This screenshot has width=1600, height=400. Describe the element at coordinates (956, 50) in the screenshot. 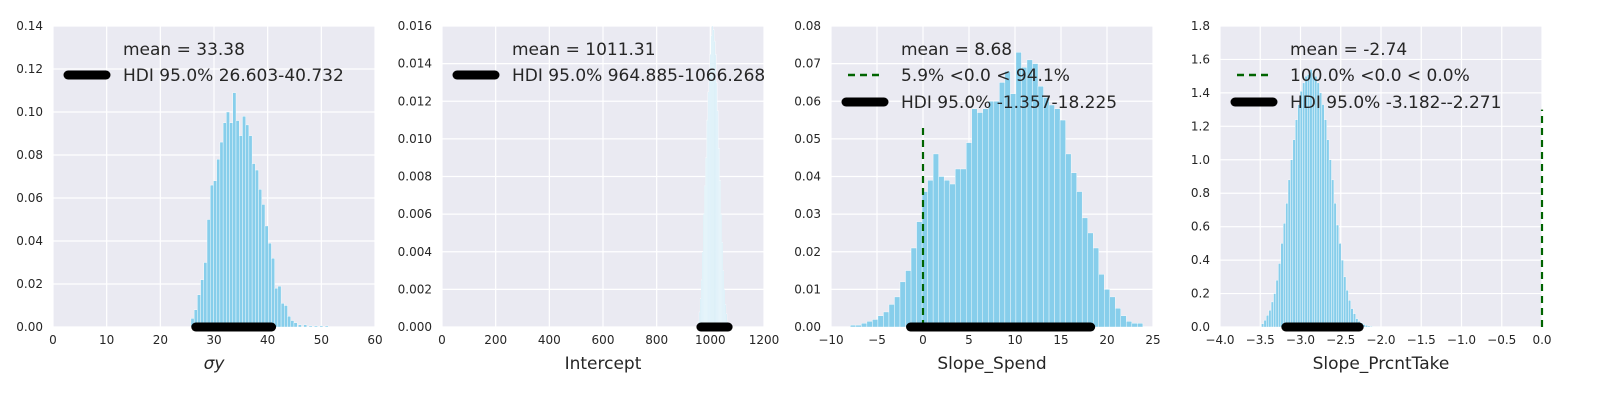

I see `legend-mean-label: mean = 8.68` at that location.